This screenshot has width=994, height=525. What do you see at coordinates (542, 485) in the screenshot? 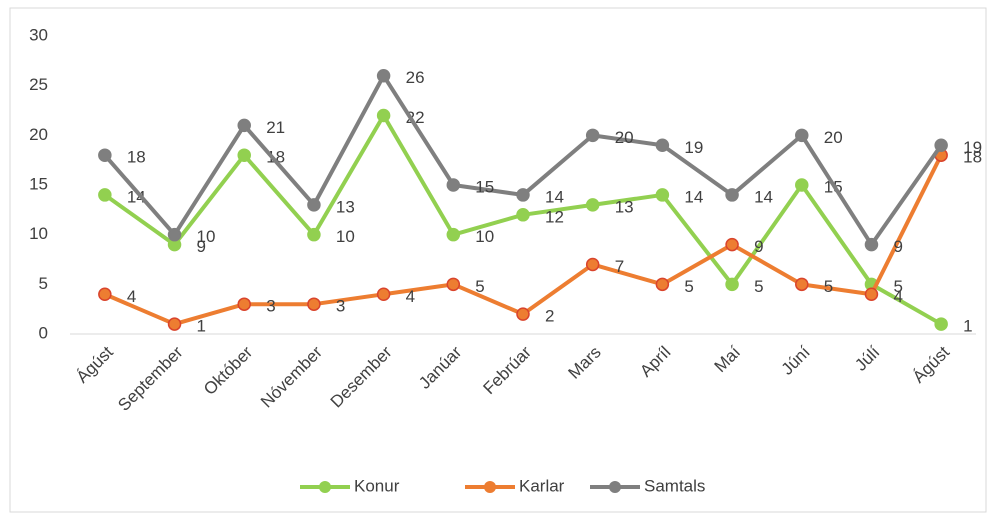
I see `legend-label: Karlar` at bounding box center [542, 485].